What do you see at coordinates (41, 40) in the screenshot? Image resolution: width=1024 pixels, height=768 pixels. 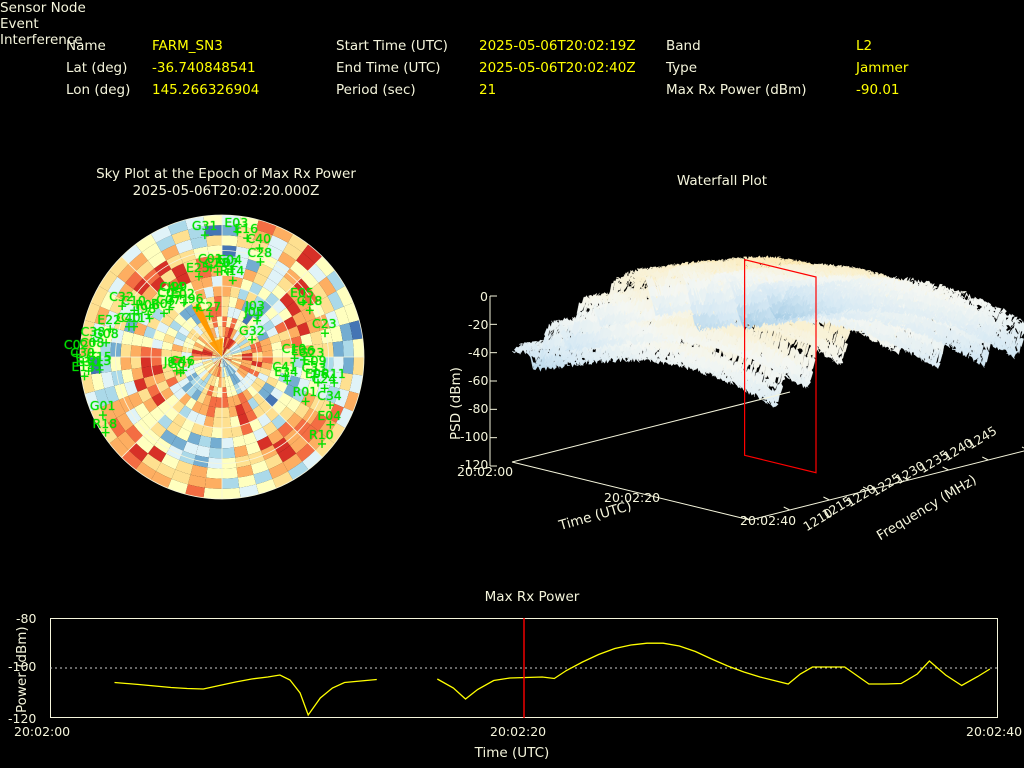 I see `header-group-title-interference: Interference` at bounding box center [41, 40].